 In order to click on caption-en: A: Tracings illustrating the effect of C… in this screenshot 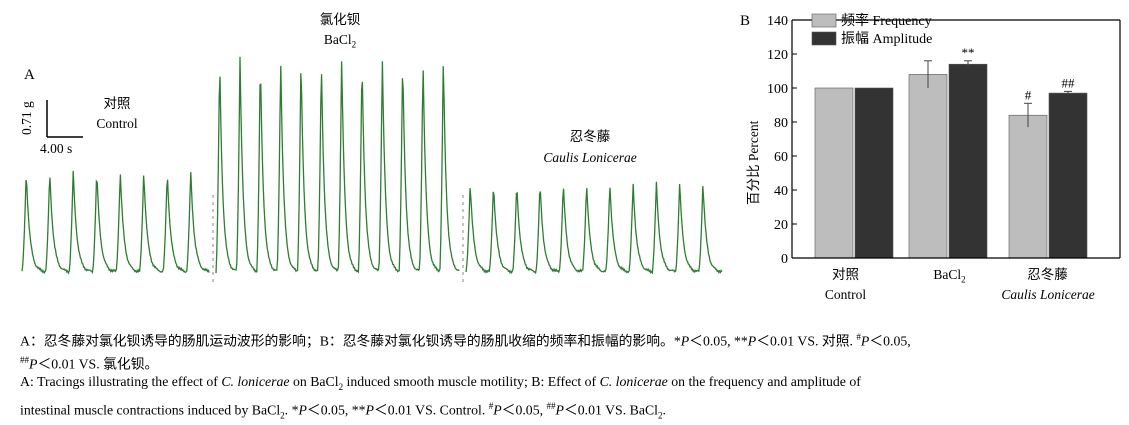, I will do `click(570, 398)`.